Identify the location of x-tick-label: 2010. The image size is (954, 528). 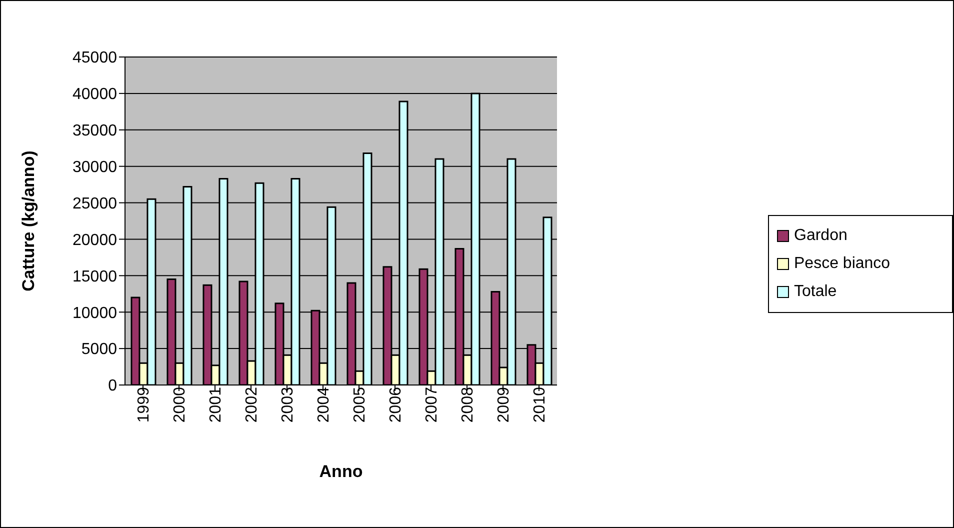
(539, 404).